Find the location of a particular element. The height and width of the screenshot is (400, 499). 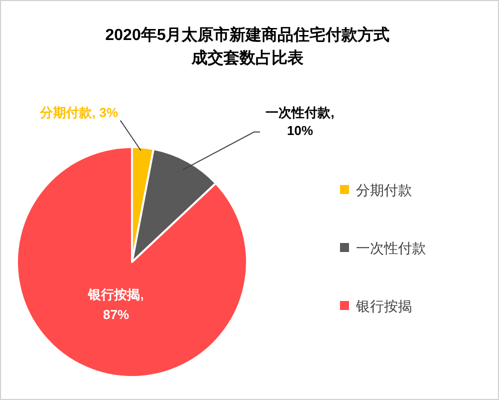

chart-title: 2020年5月太原市新建商品住宅付款方式成交套数占比表 is located at coordinates (247, 46).